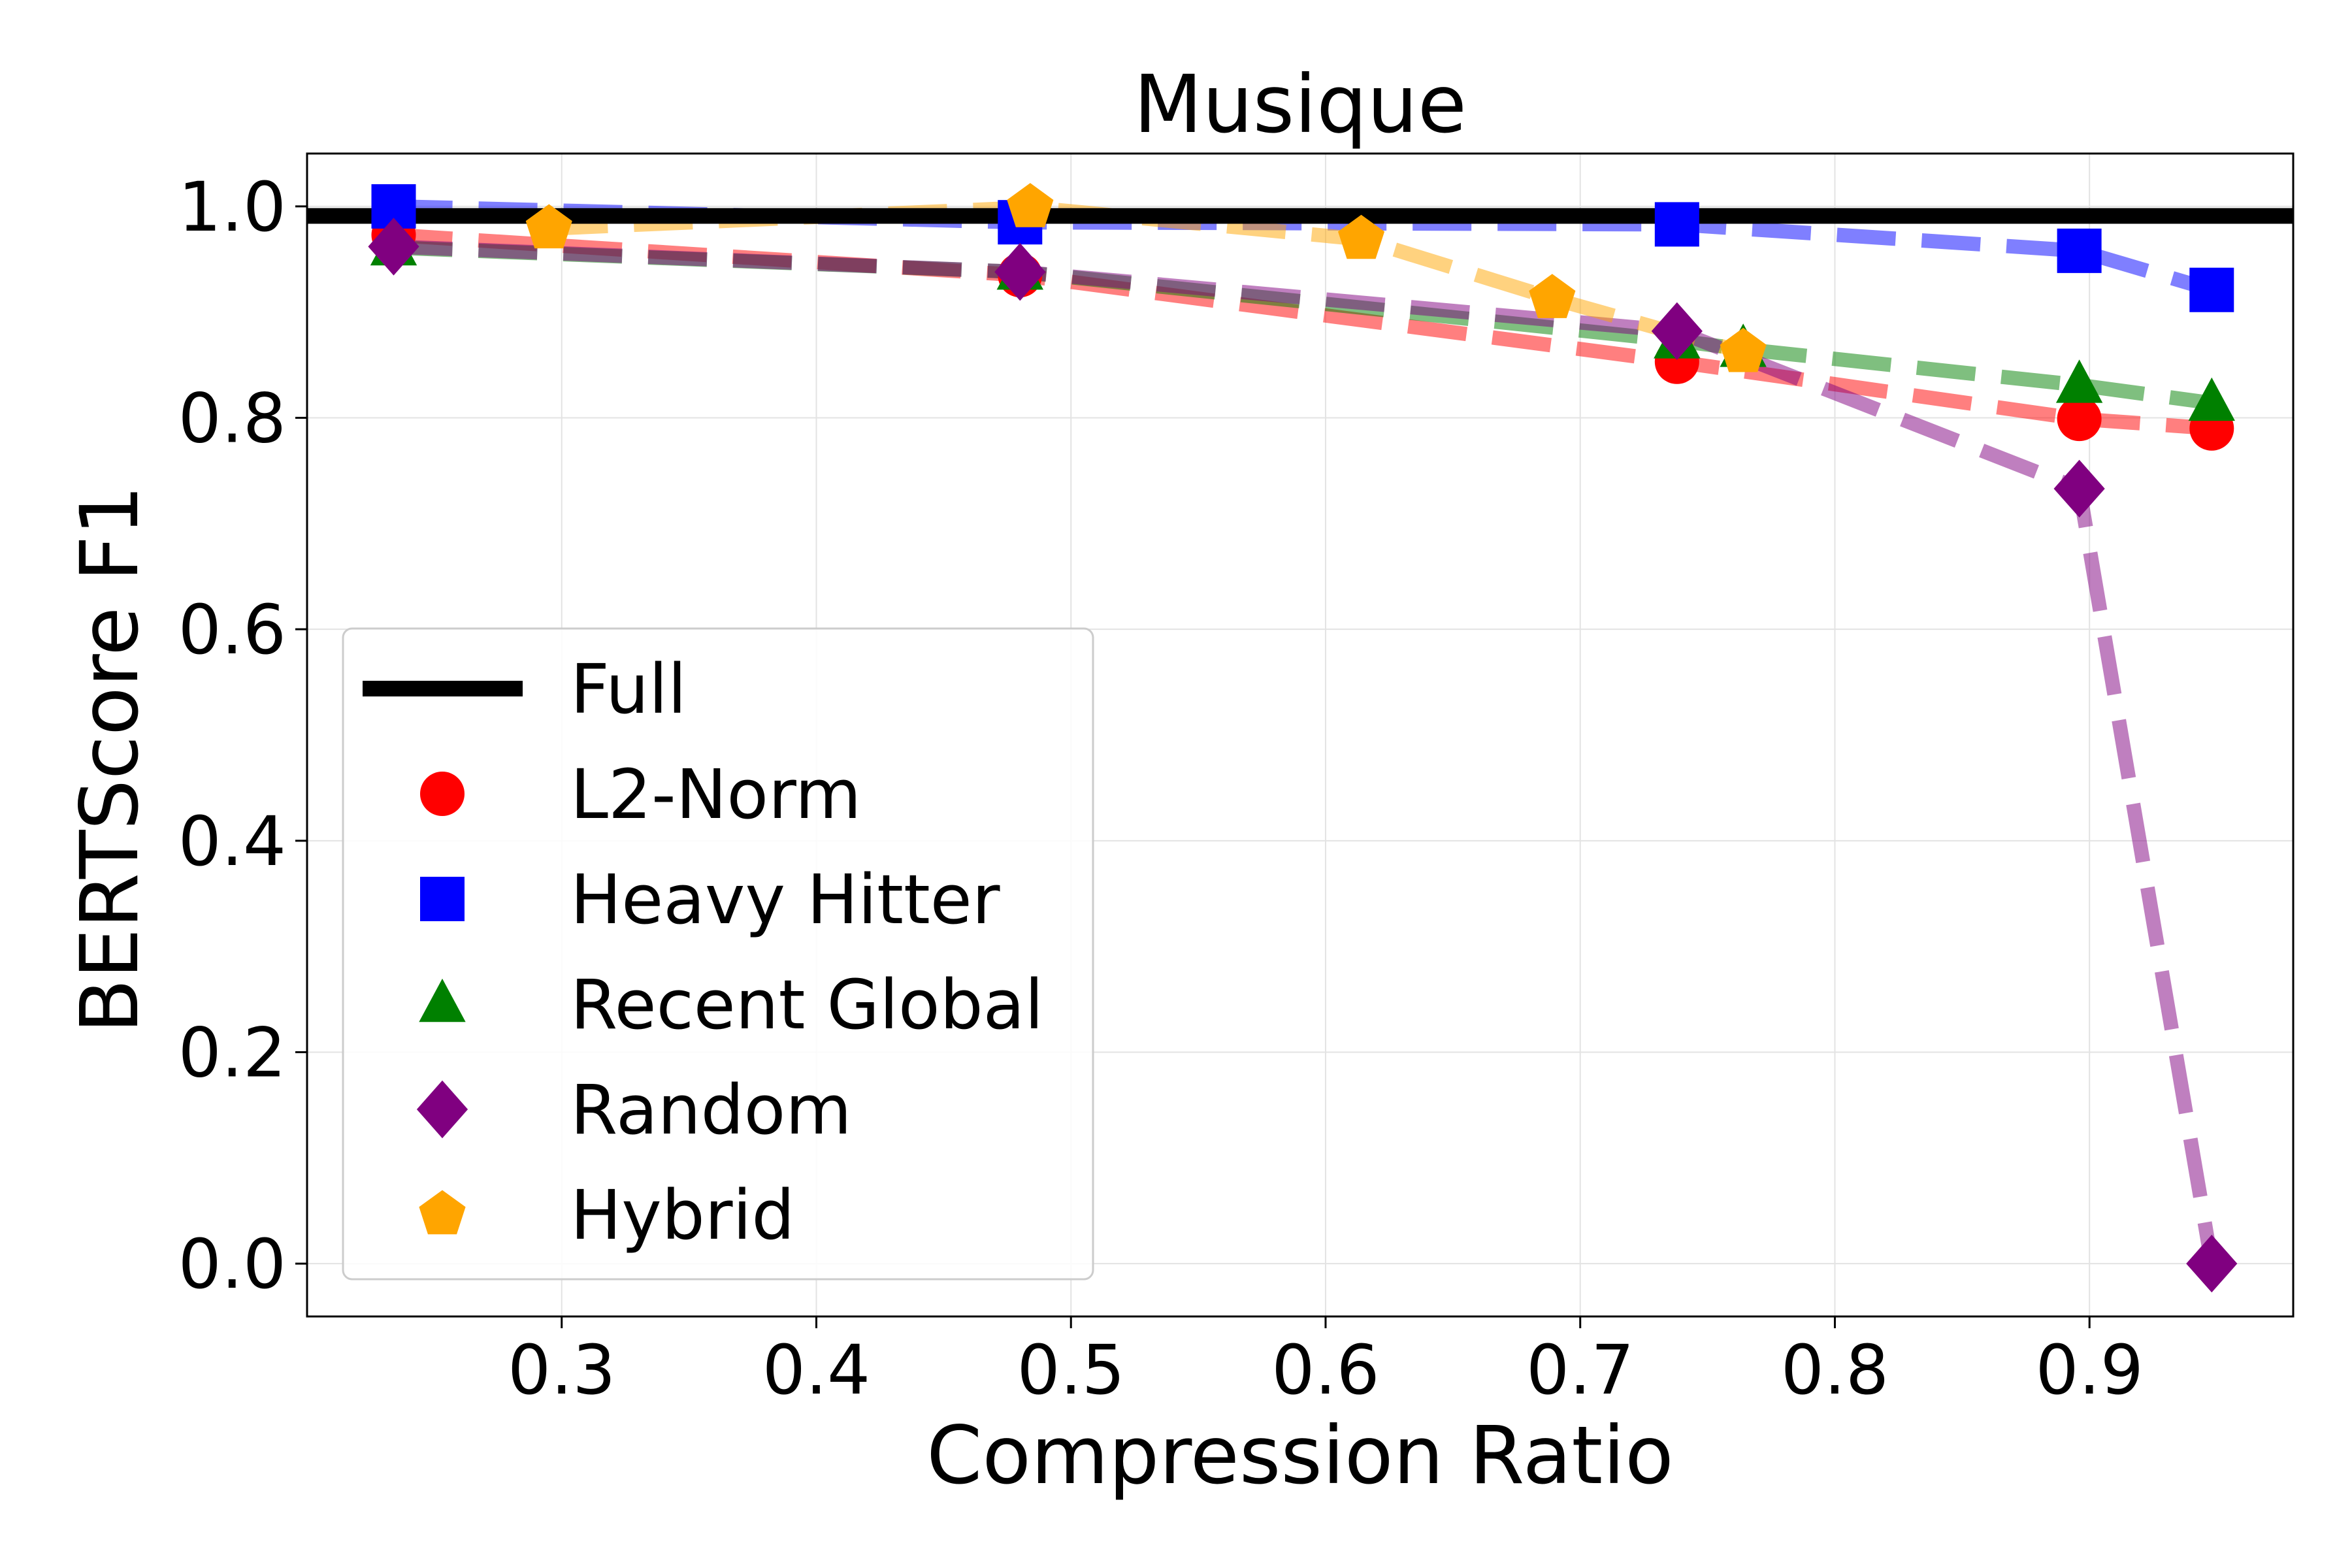 The height and width of the screenshot is (1568, 2352). What do you see at coordinates (442, 1109) in the screenshot?
I see `legend-key-random` at bounding box center [442, 1109].